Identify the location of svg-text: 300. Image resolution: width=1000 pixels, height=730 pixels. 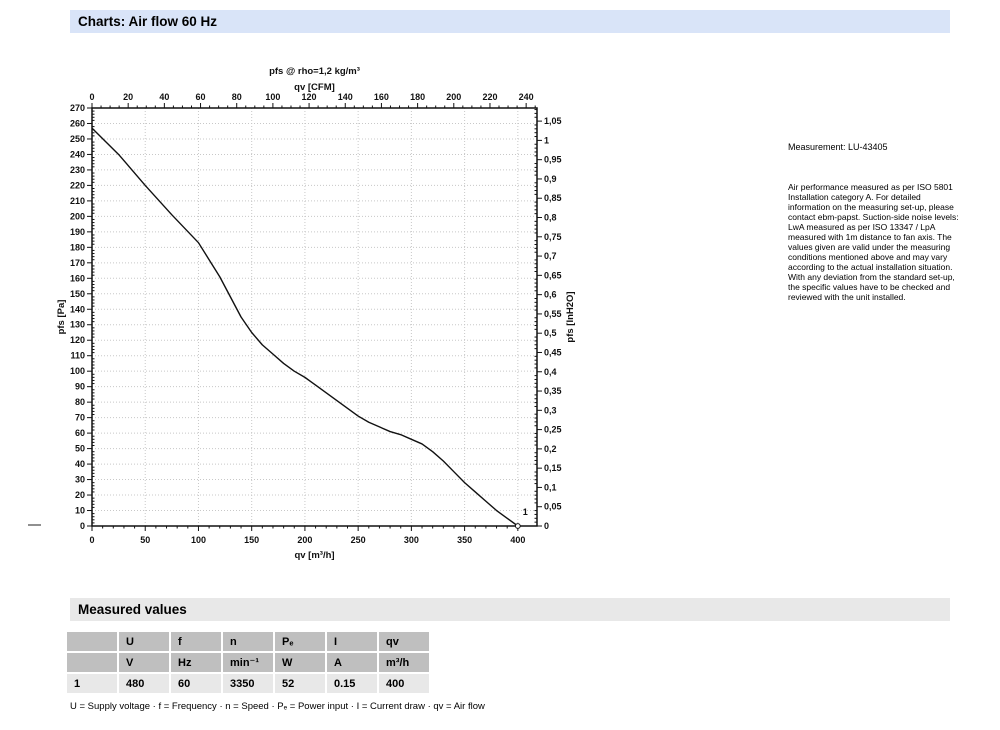
(411, 540).